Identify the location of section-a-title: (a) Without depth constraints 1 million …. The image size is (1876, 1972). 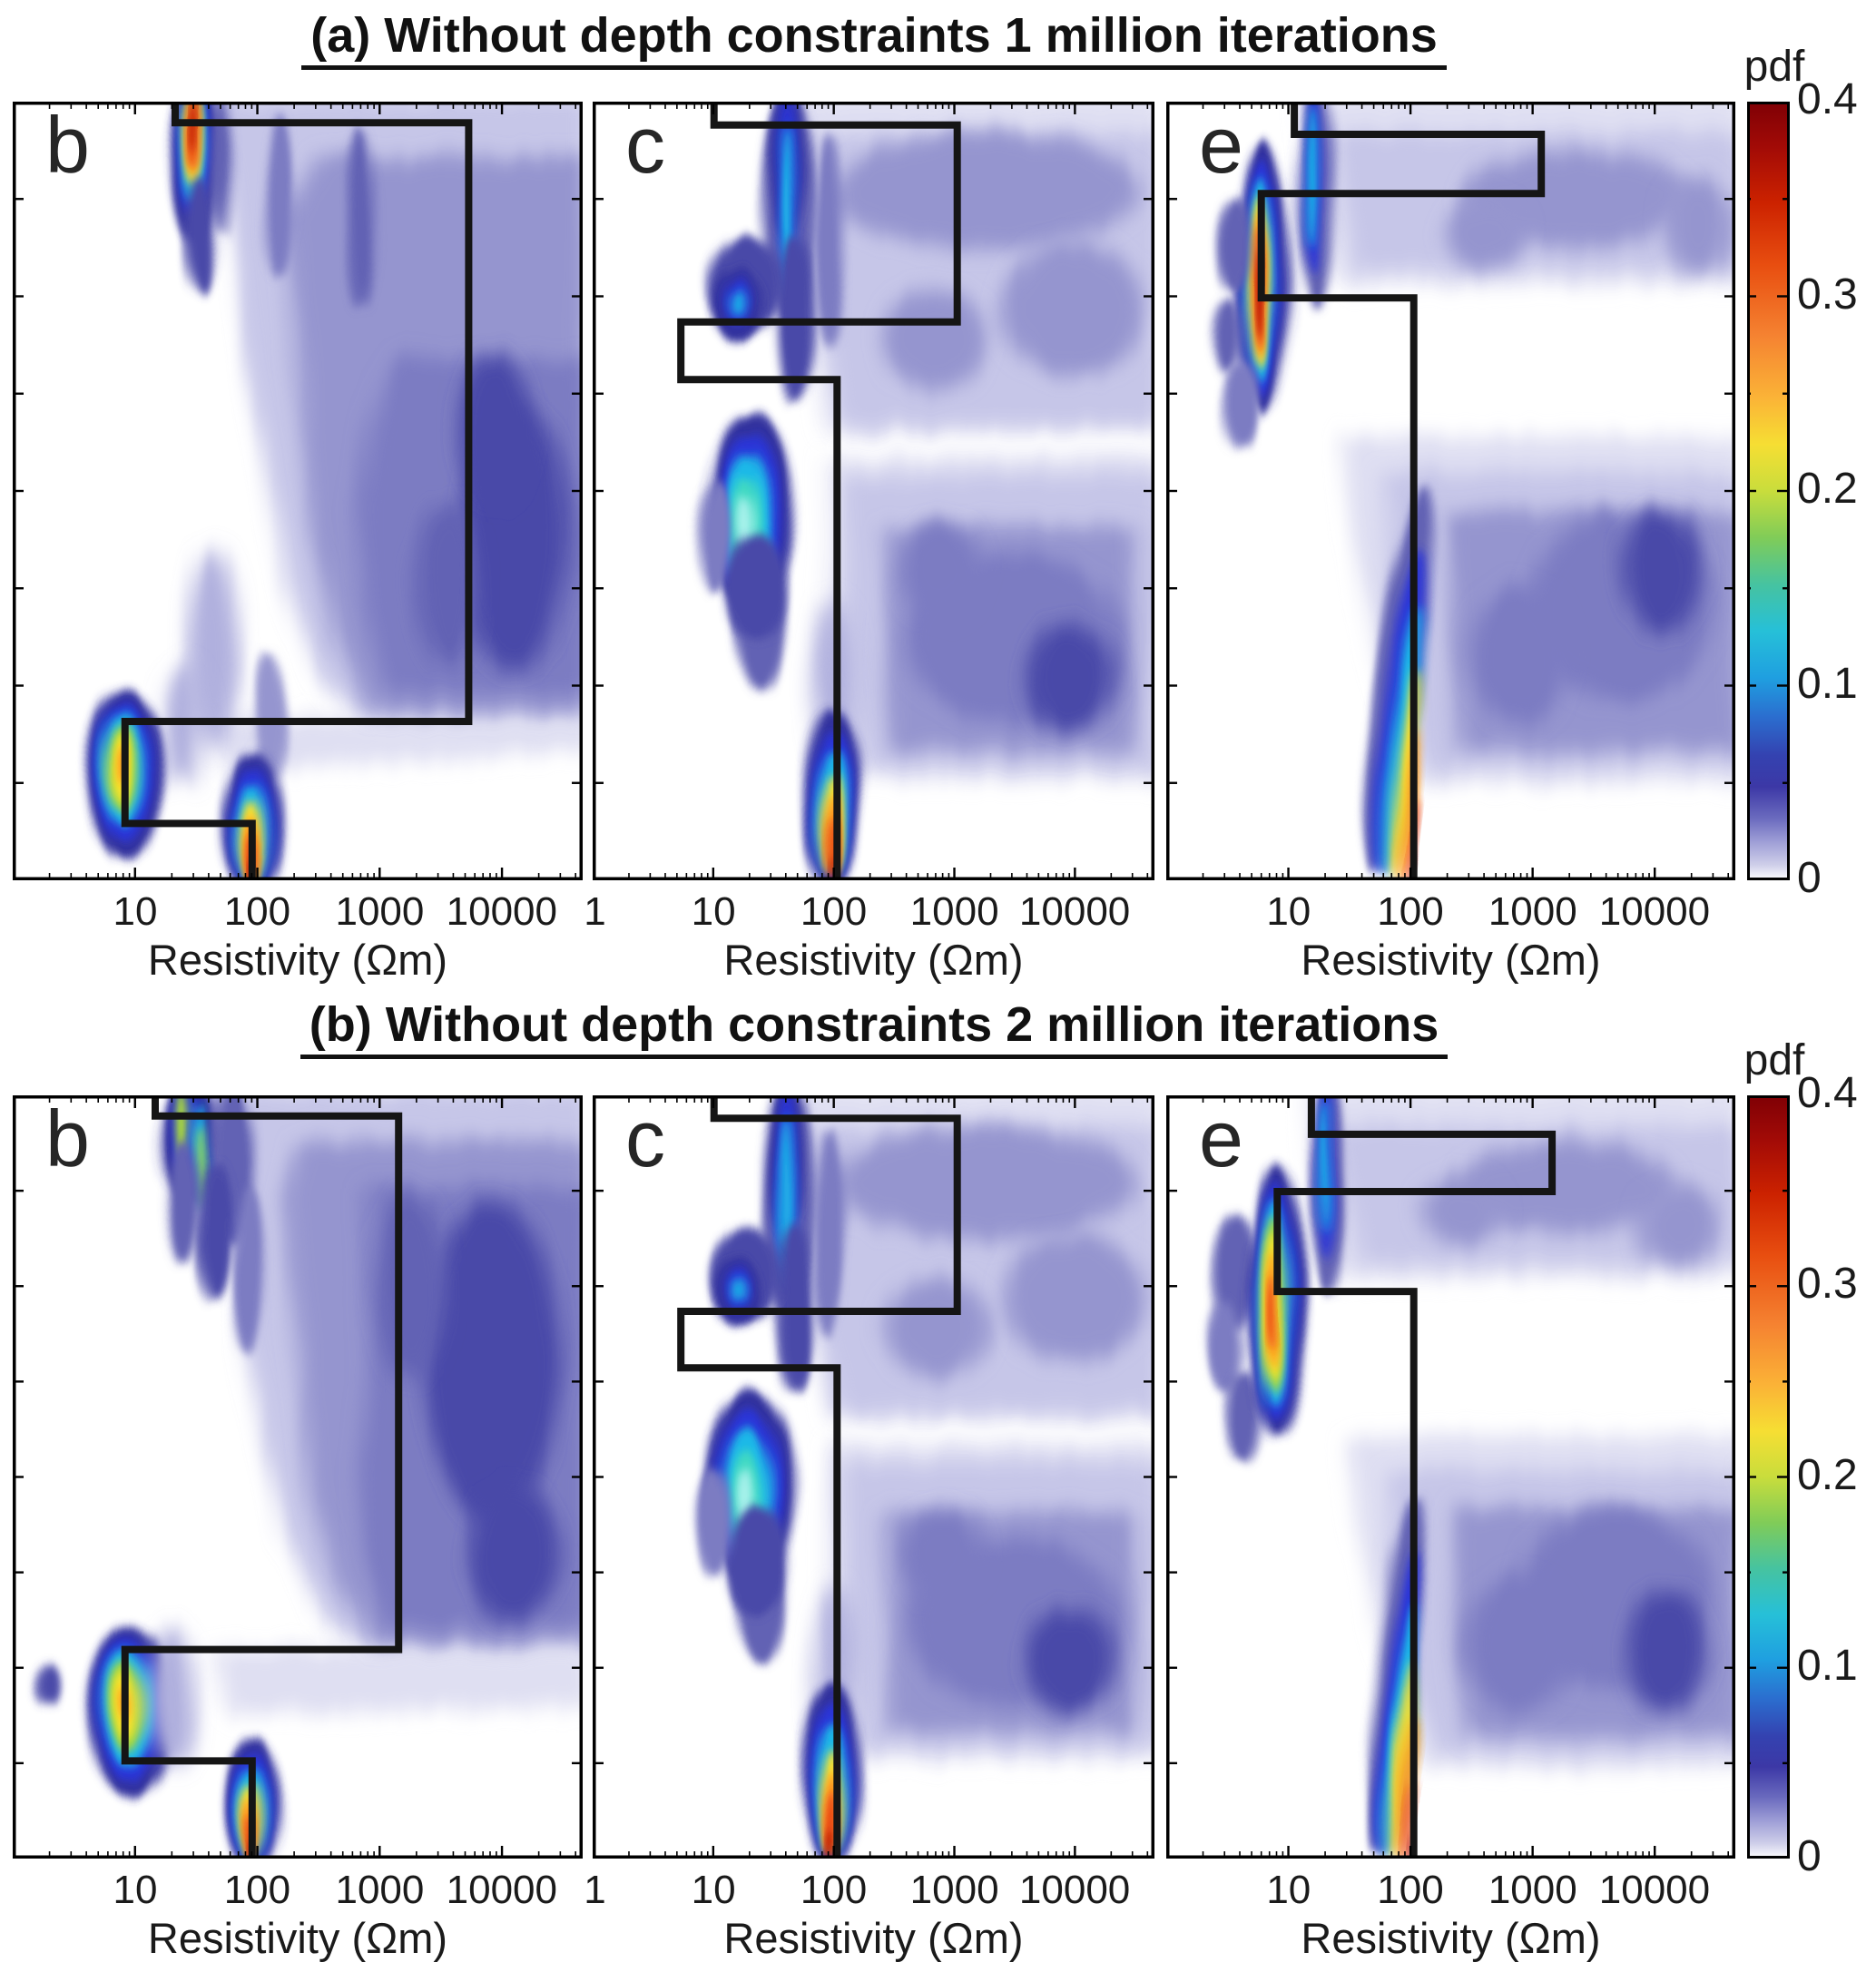
(874, 38).